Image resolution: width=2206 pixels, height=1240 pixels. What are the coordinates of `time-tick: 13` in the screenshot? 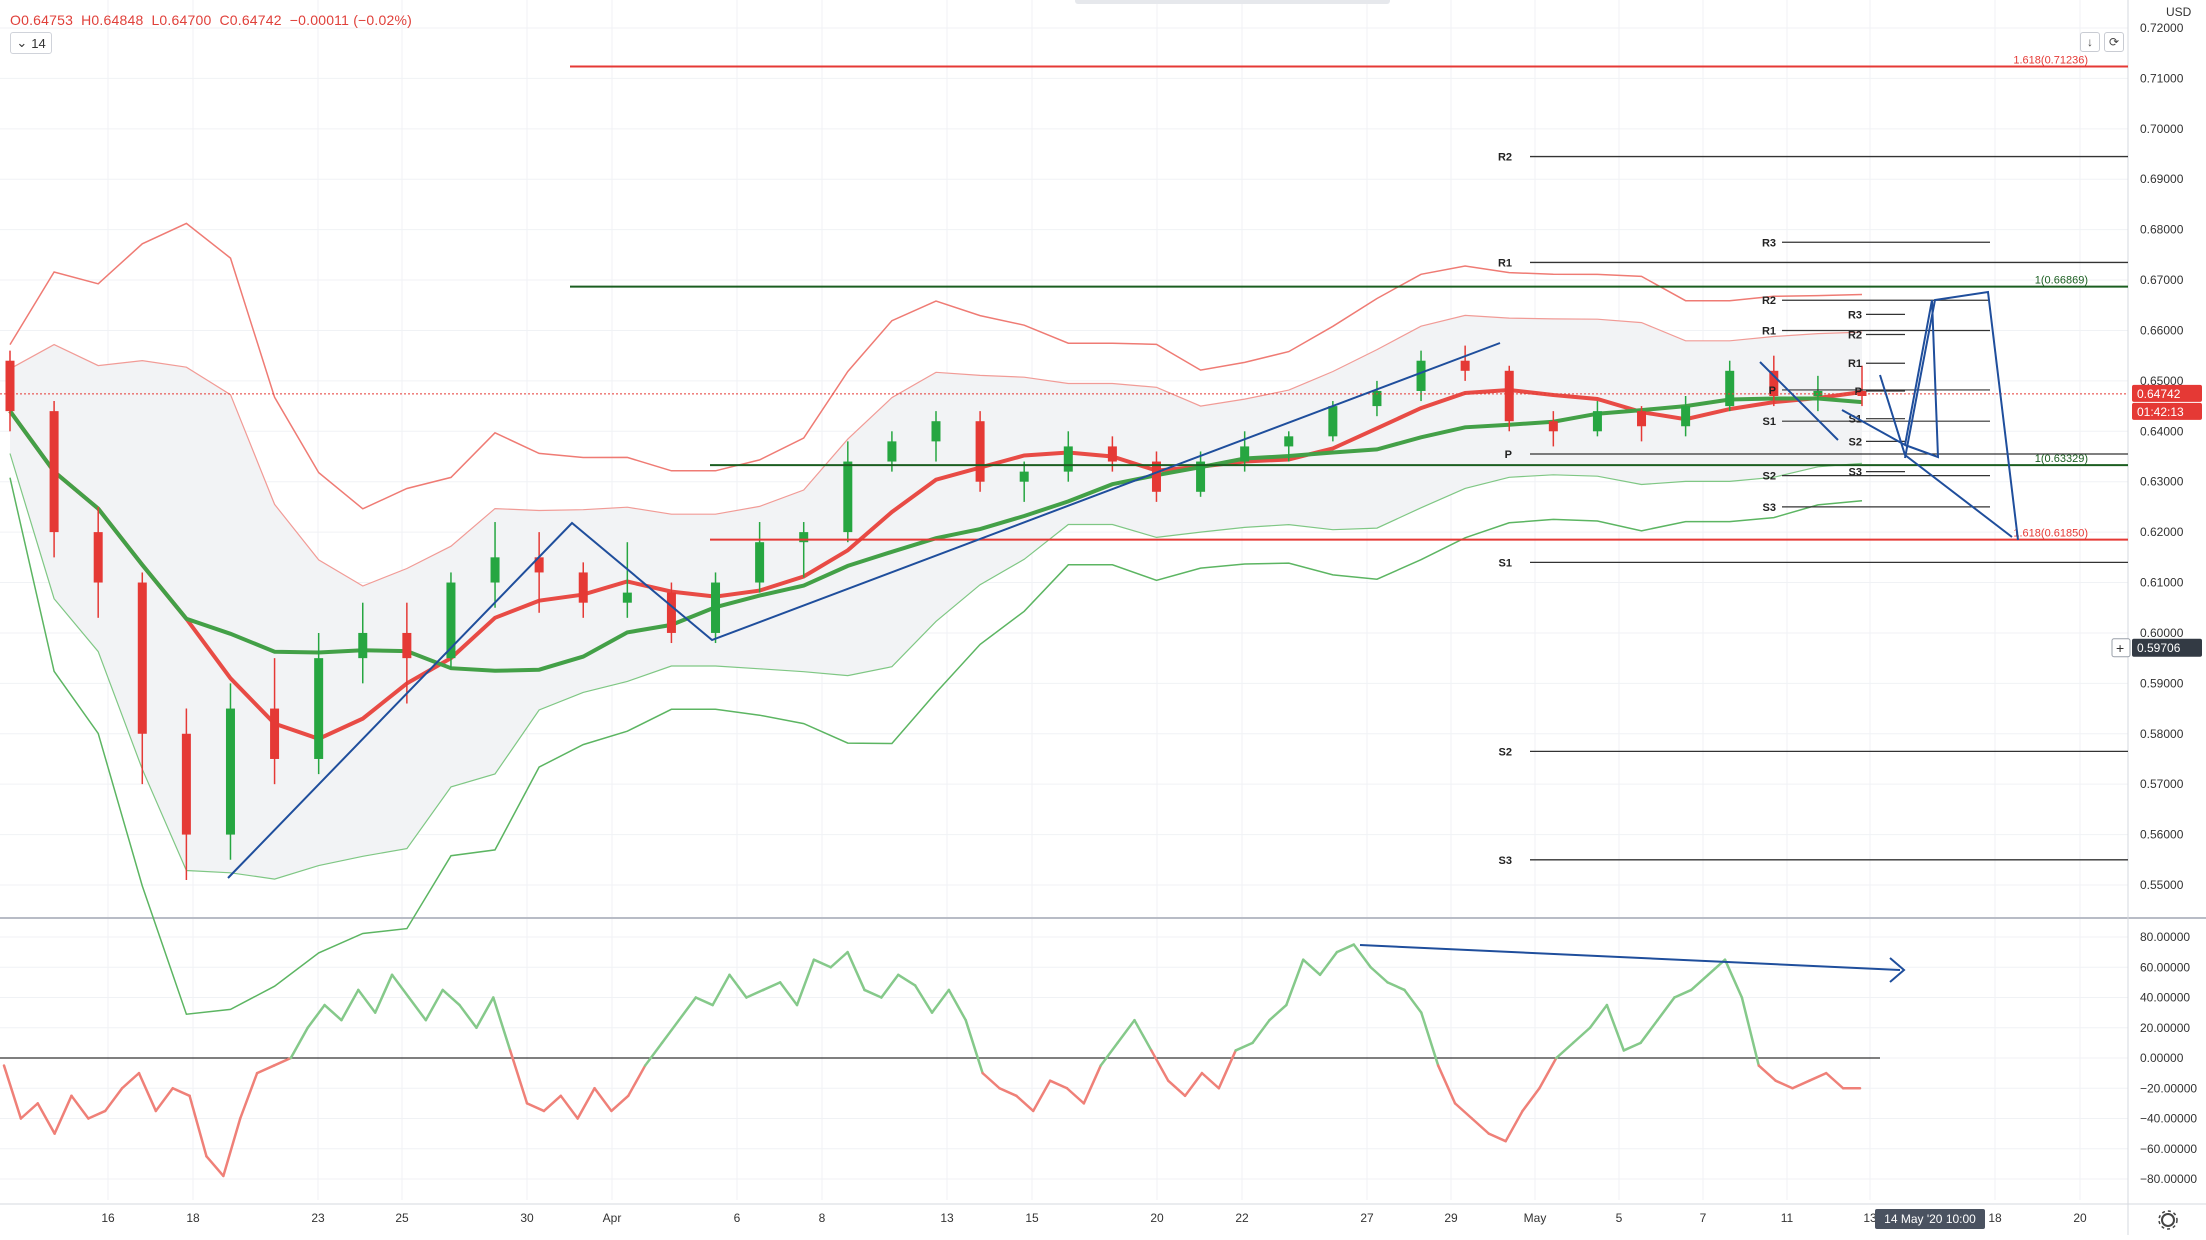 It's located at (947, 1218).